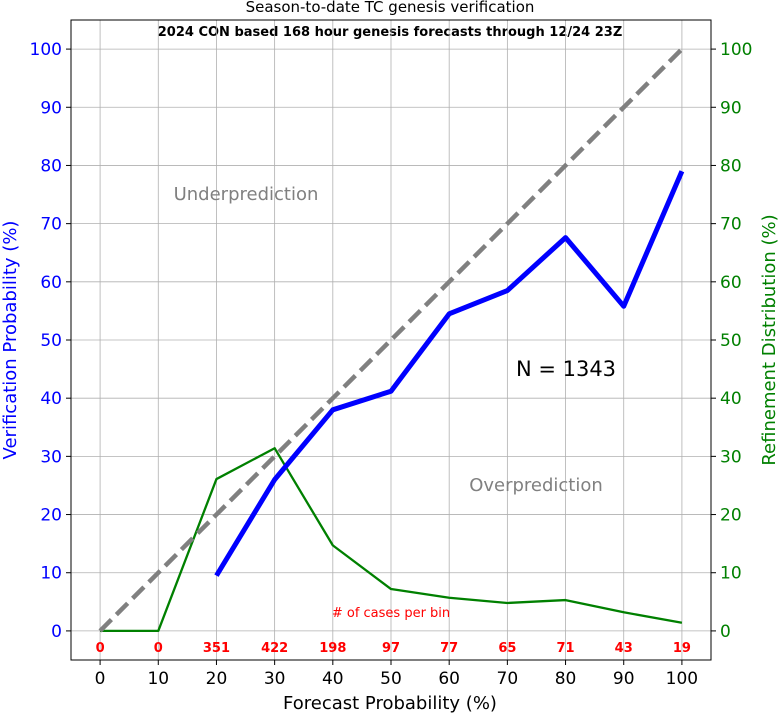 The image size is (779, 713). Describe the element at coordinates (217, 679) in the screenshot. I see `x-tick-label: 20` at that location.